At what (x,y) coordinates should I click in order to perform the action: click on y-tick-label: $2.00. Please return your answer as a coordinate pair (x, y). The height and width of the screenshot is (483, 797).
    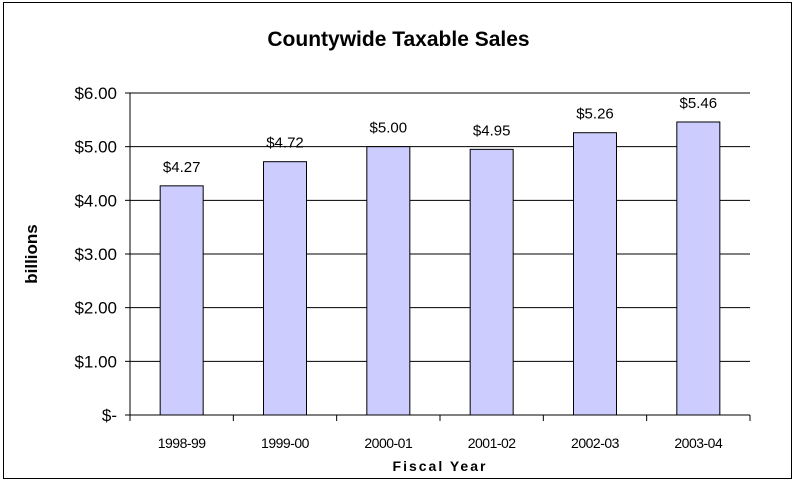
    Looking at the image, I should click on (95, 308).